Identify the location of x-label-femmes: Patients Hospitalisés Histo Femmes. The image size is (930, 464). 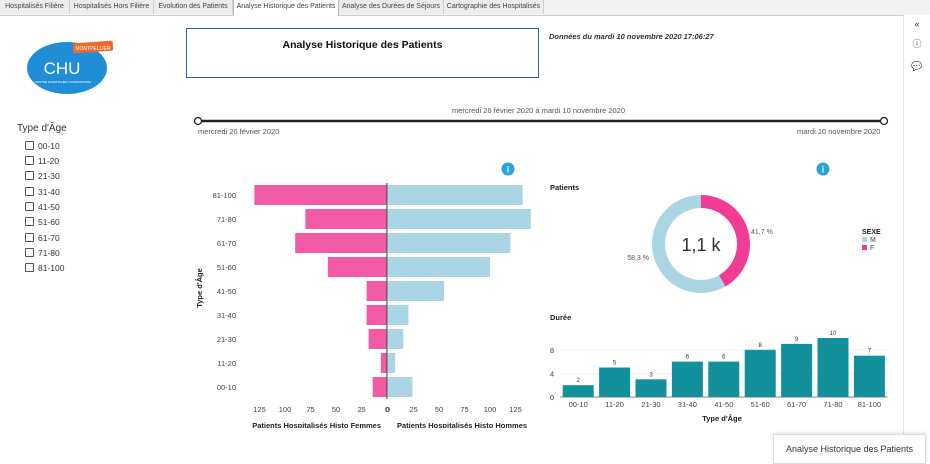
(316, 424).